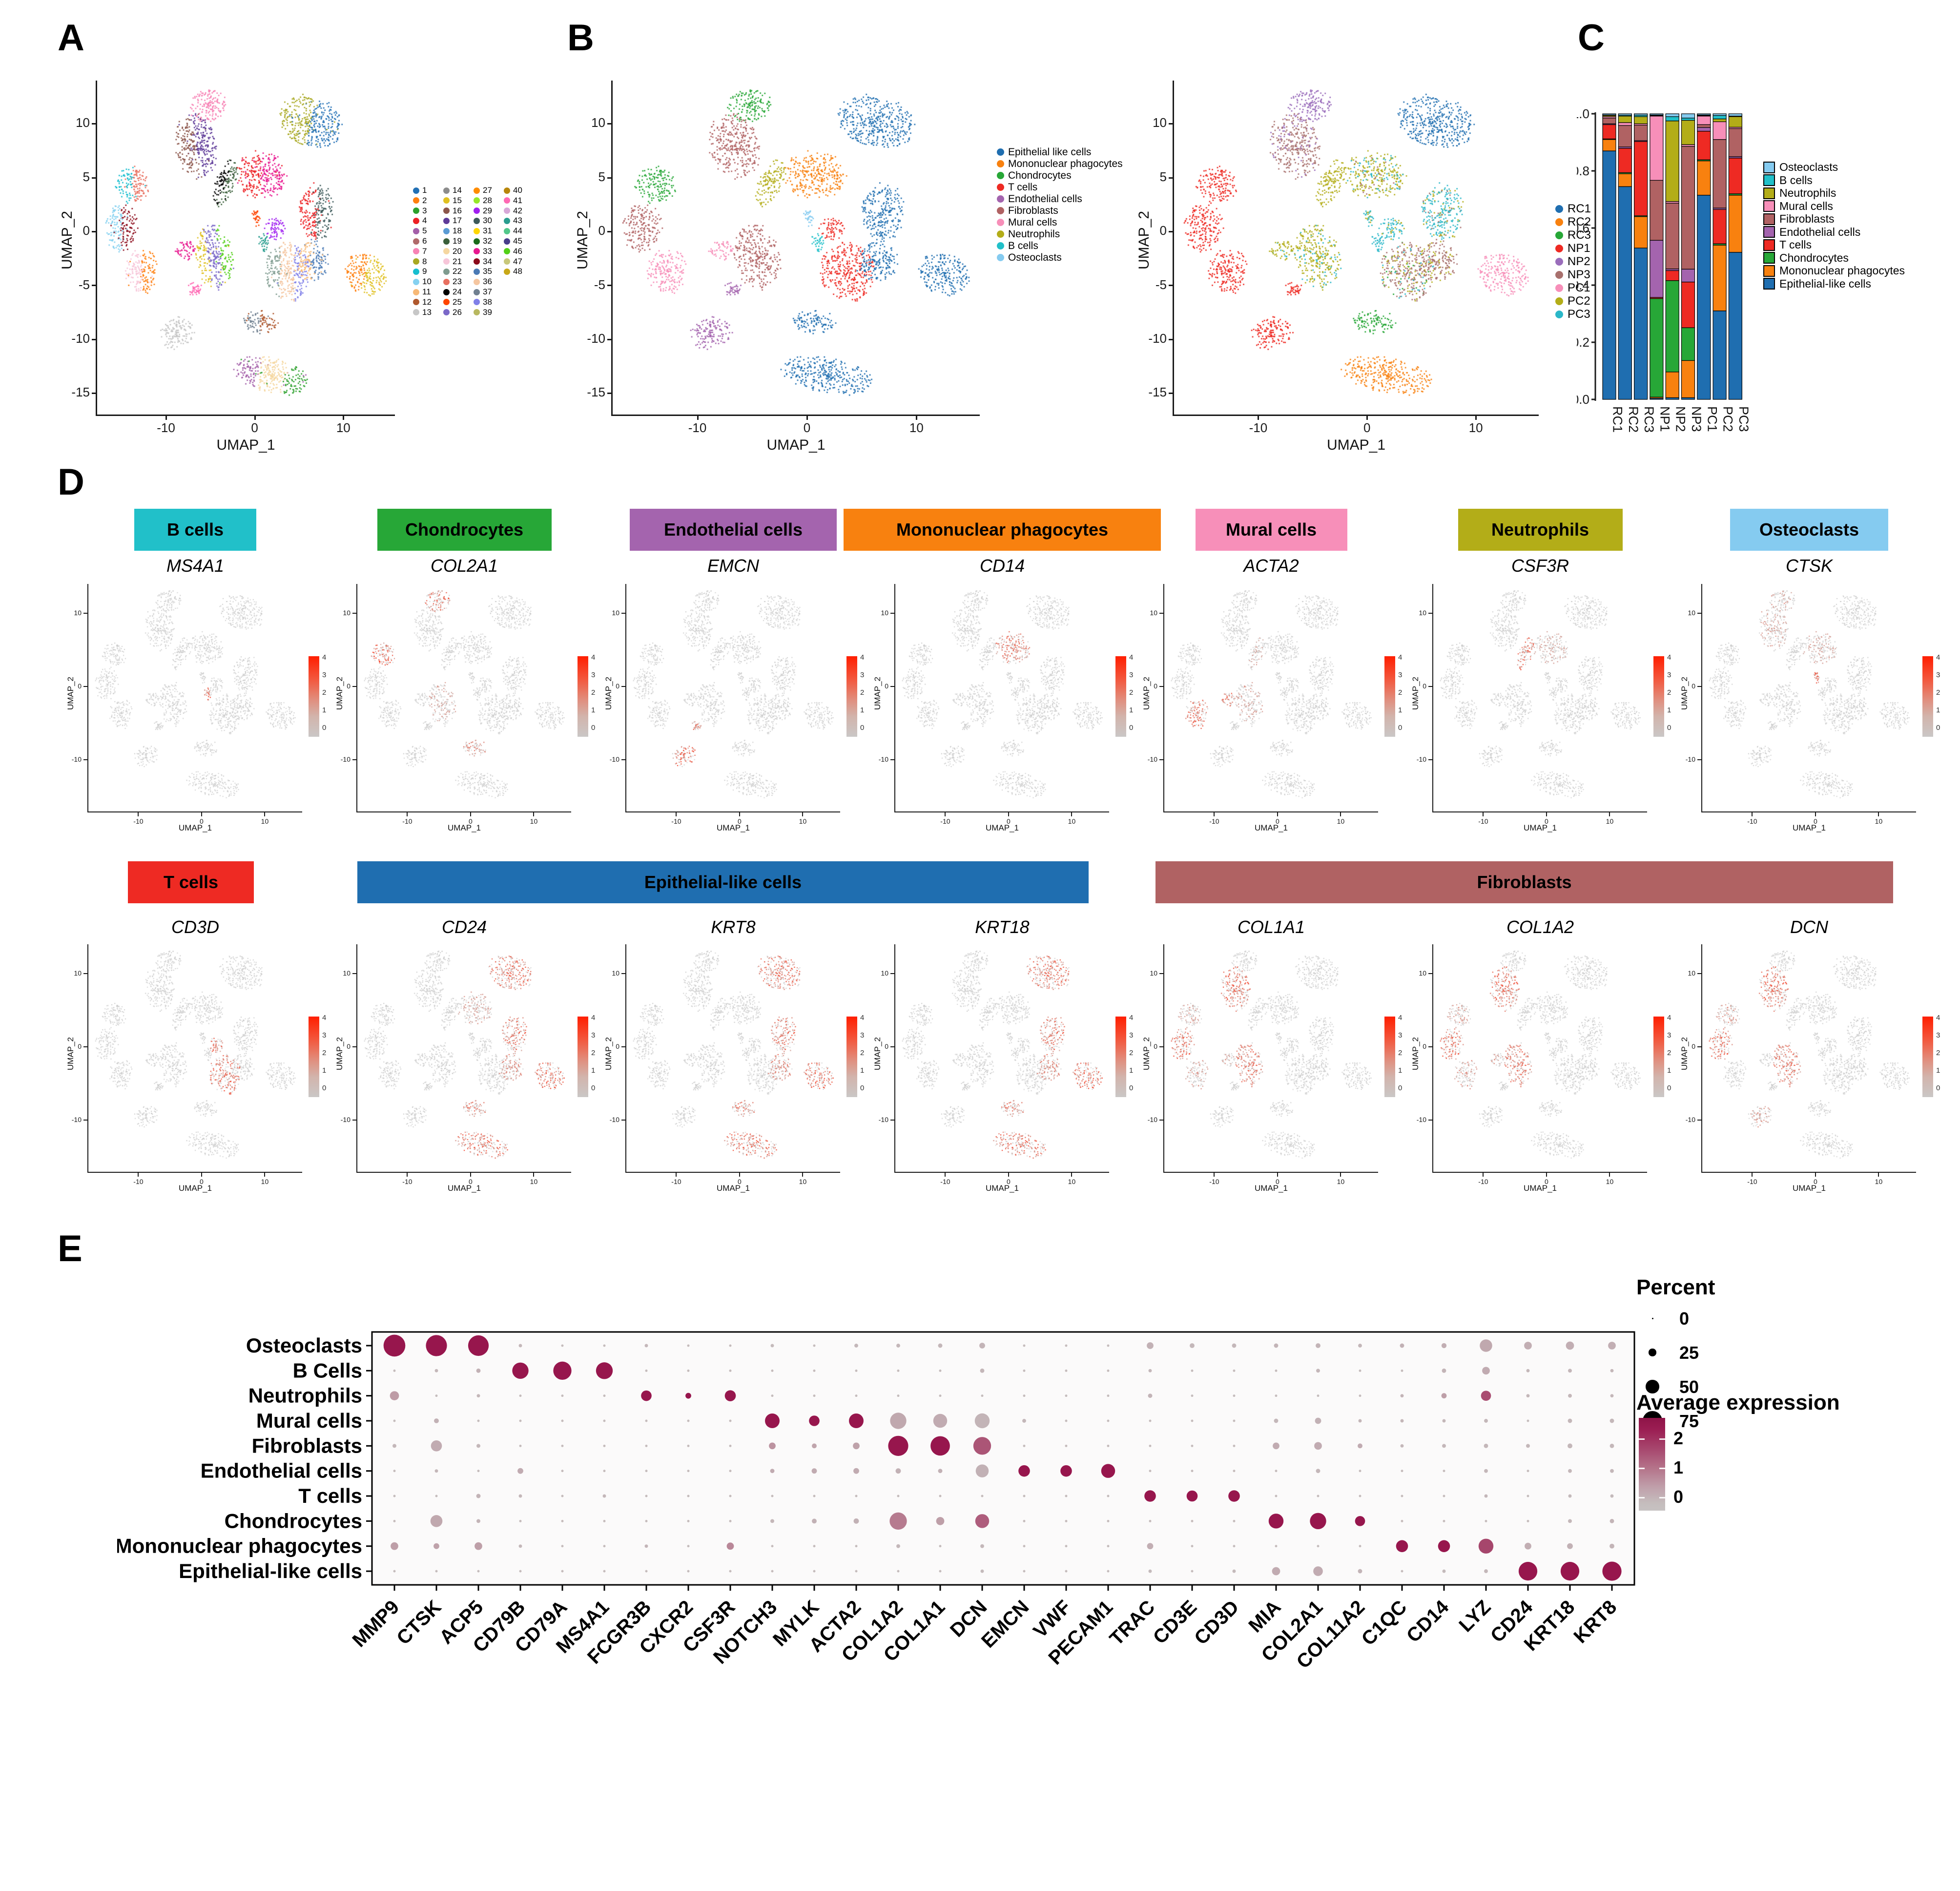  I want to click on feature-plot-CD24-x-axis, so click(464, 1172).